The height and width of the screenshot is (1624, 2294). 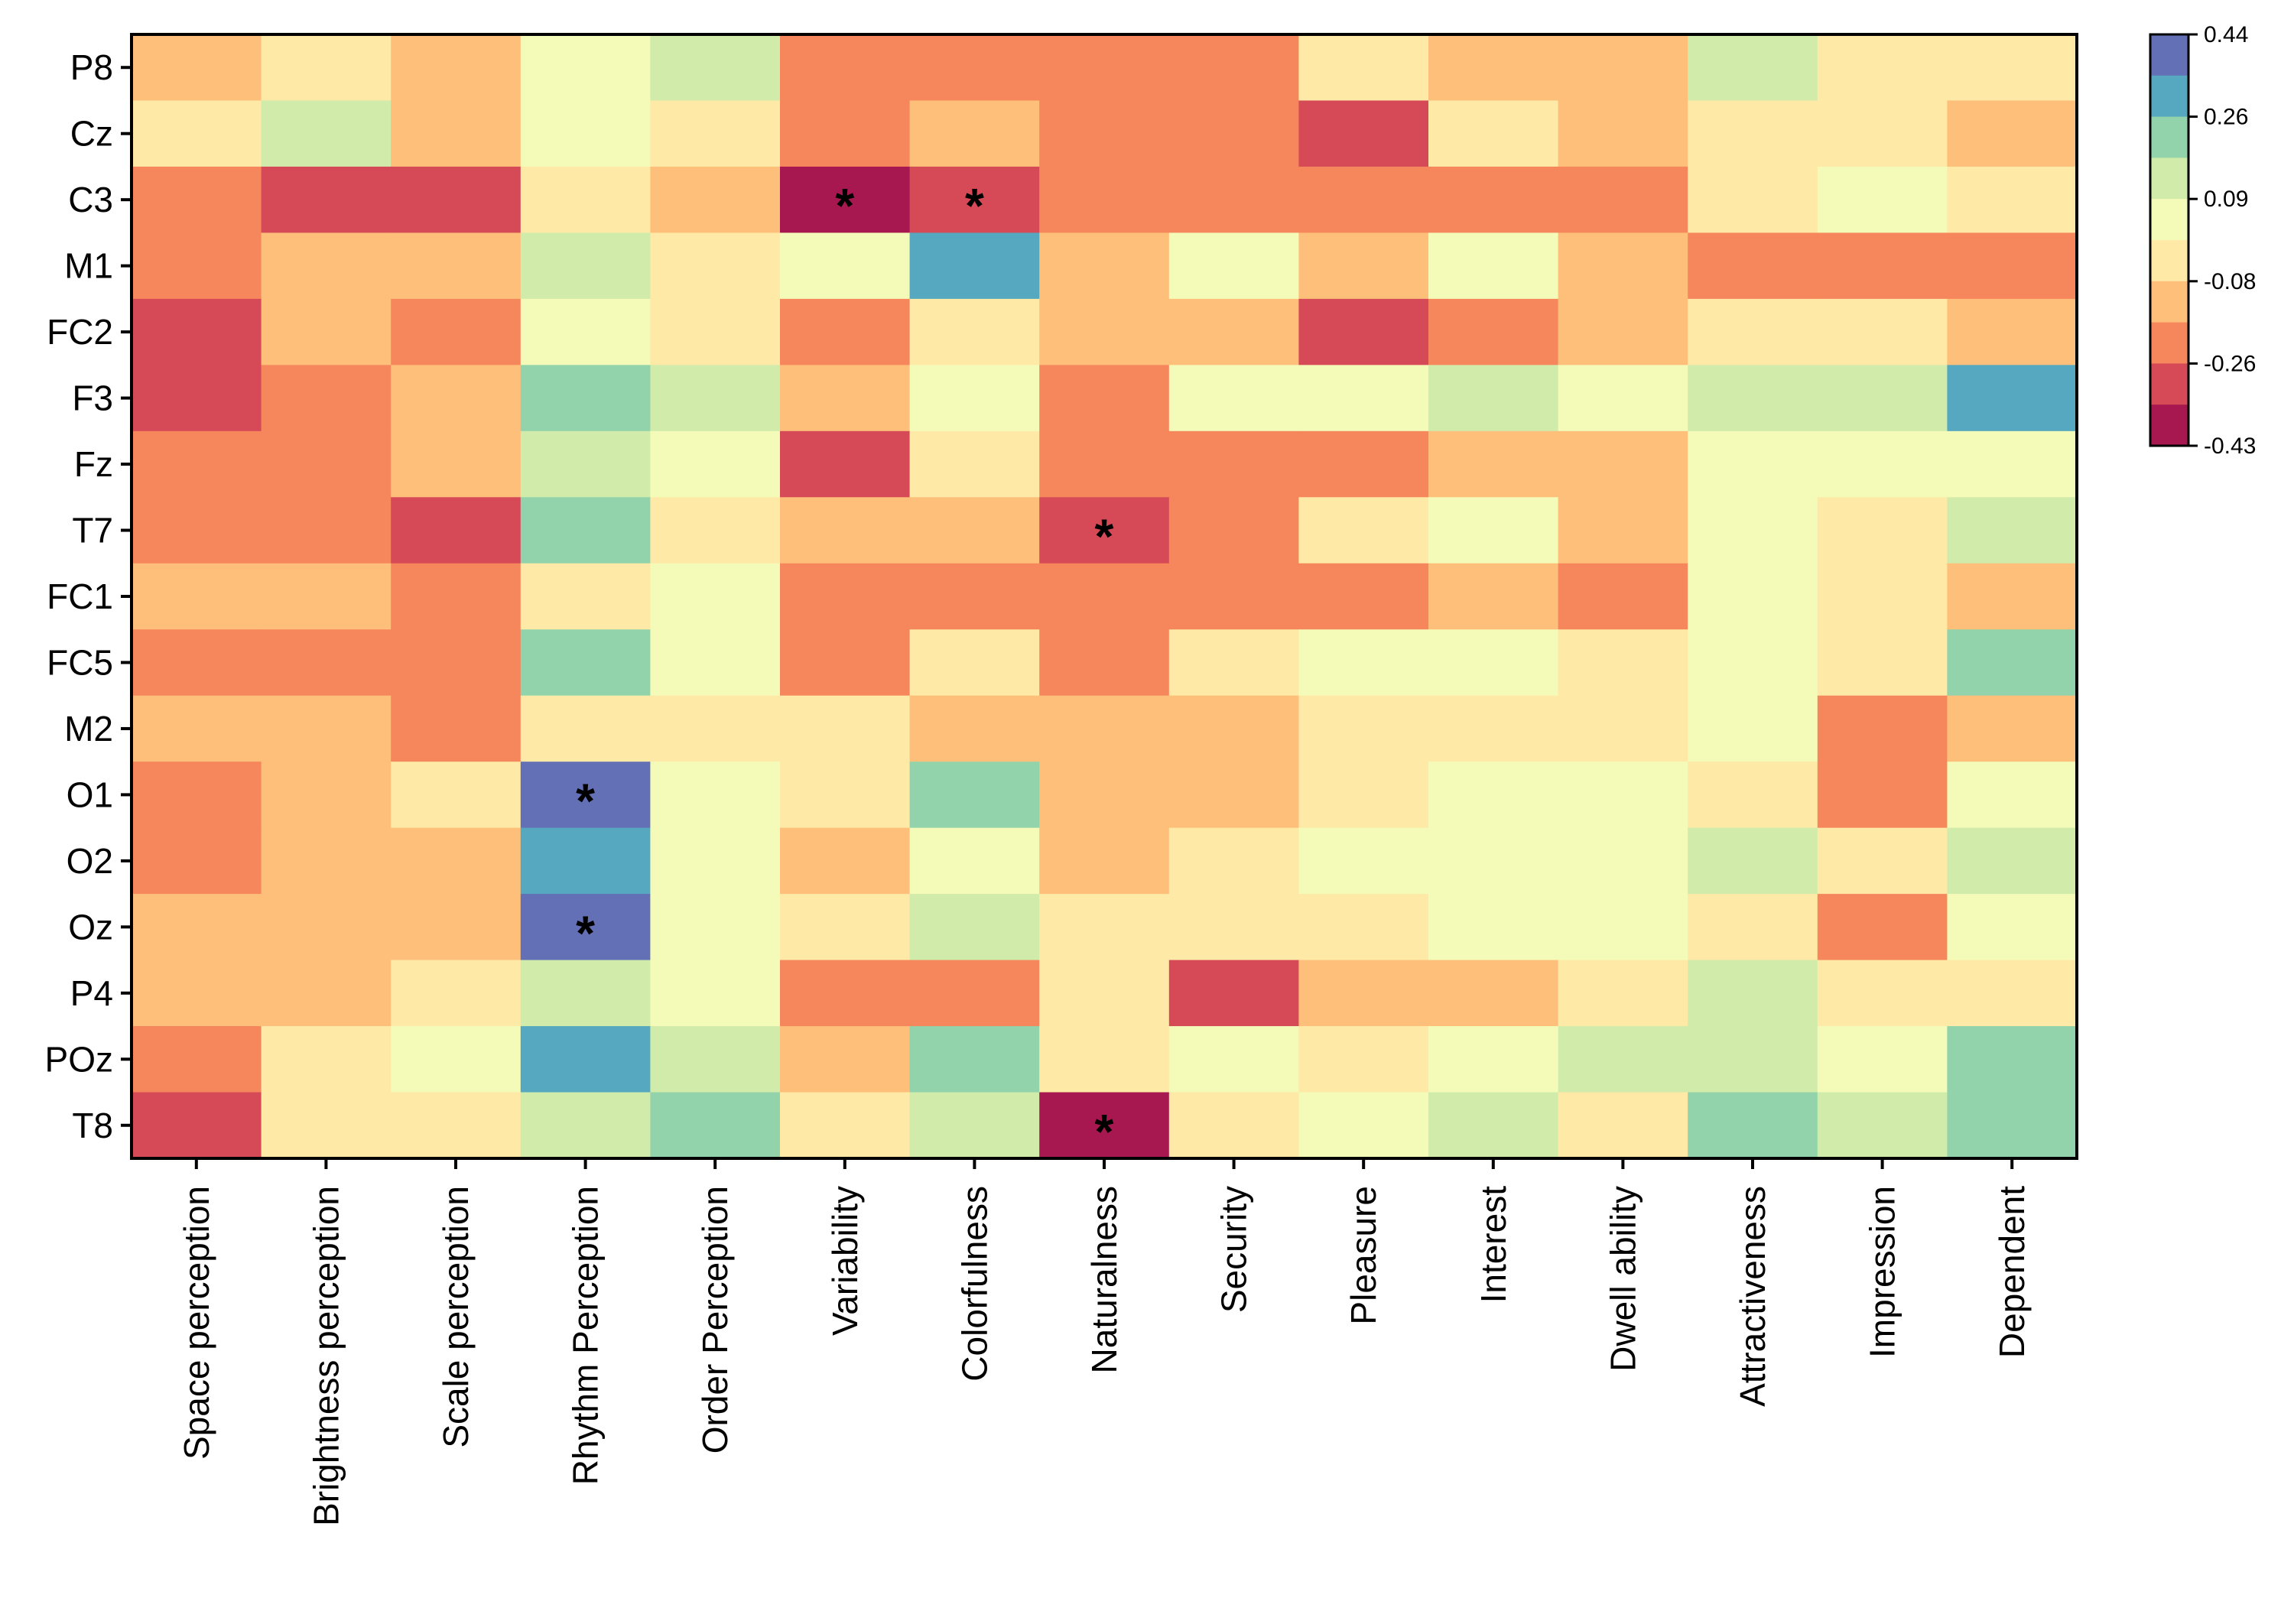 I want to click on x-tick-label: Rhythm Perception, so click(x=586, y=1335).